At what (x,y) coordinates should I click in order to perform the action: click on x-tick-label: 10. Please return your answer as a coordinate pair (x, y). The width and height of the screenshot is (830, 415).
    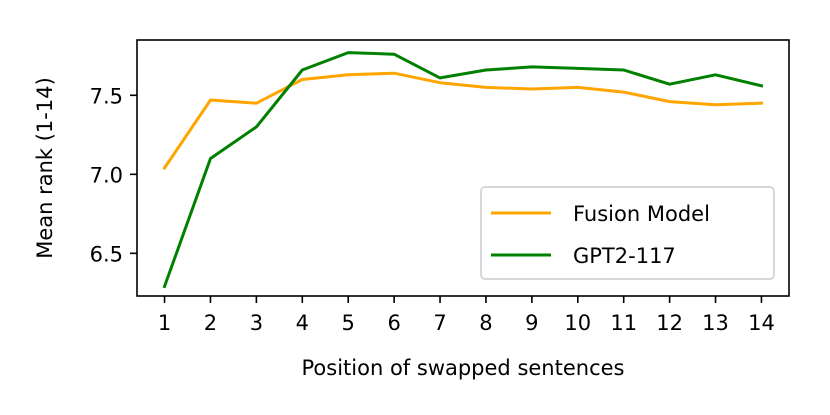
    Looking at the image, I should click on (577, 323).